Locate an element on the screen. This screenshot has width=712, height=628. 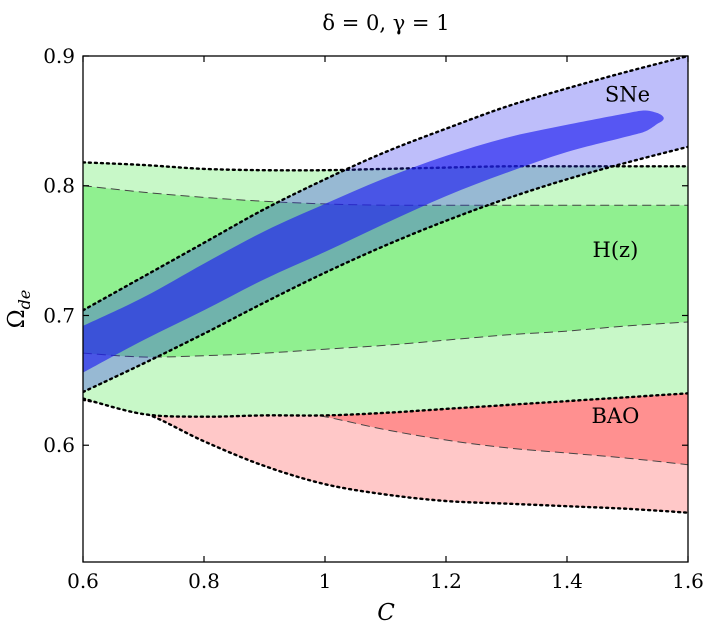
y-tick-label: 0.8 is located at coordinates (59, 186).